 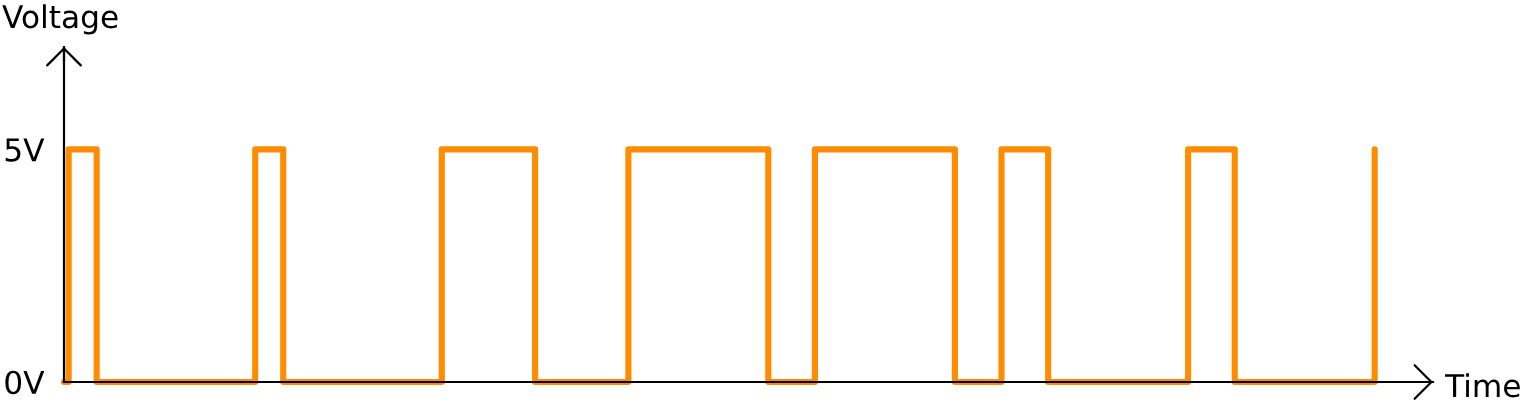 What do you see at coordinates (25, 382) in the screenshot?
I see `y-tick-label: 0V` at bounding box center [25, 382].